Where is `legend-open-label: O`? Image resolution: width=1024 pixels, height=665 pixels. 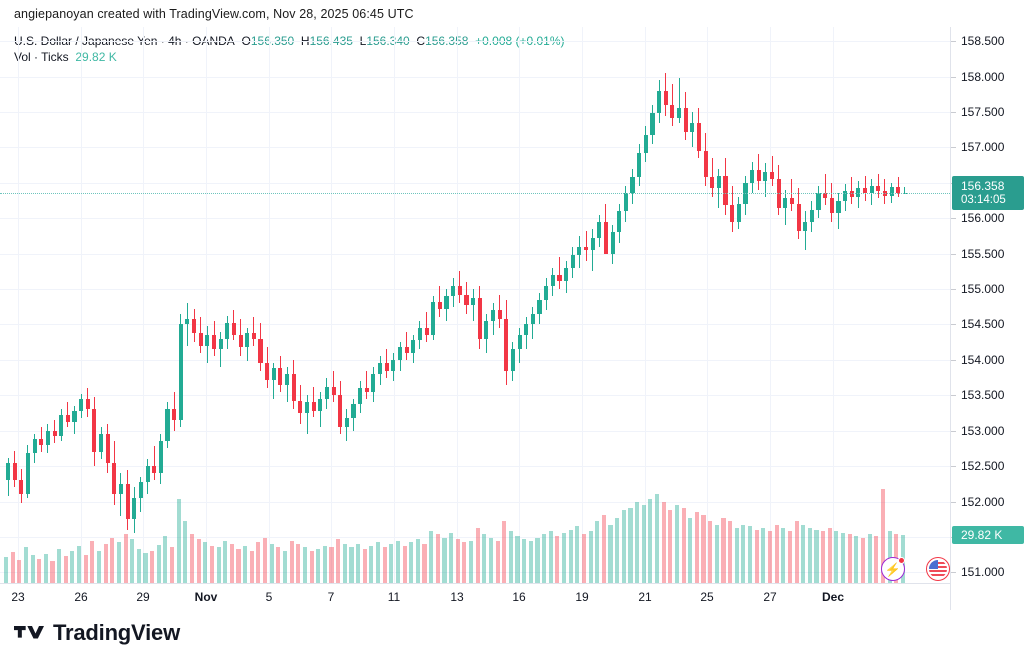 legend-open-label: O is located at coordinates (246, 41).